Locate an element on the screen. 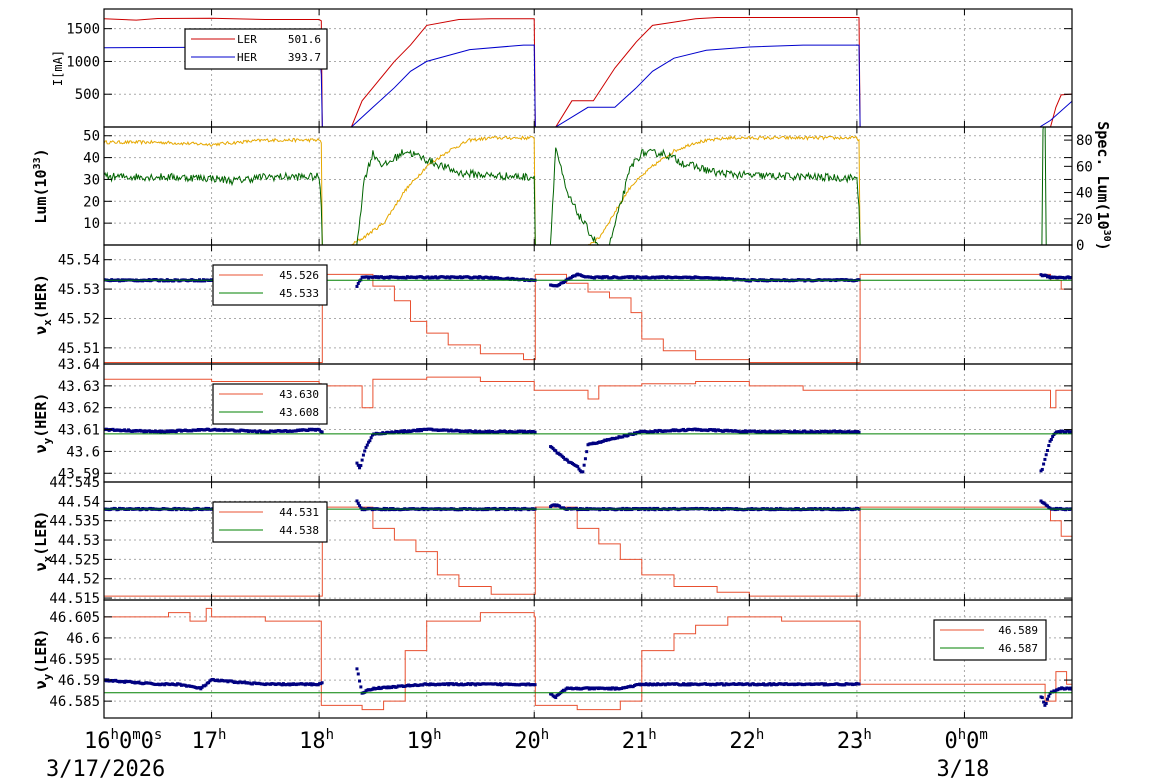 The width and height of the screenshot is (1154, 782). y-tick-label: 44.545 is located at coordinates (74, 483).